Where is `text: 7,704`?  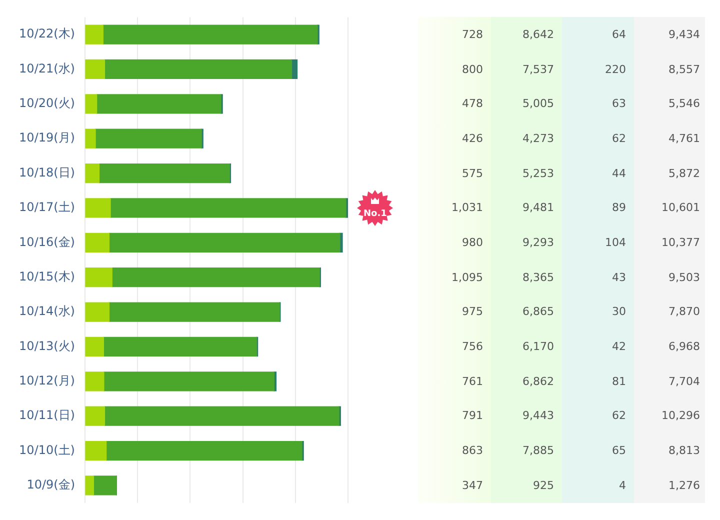 text: 7,704 is located at coordinates (669, 381).